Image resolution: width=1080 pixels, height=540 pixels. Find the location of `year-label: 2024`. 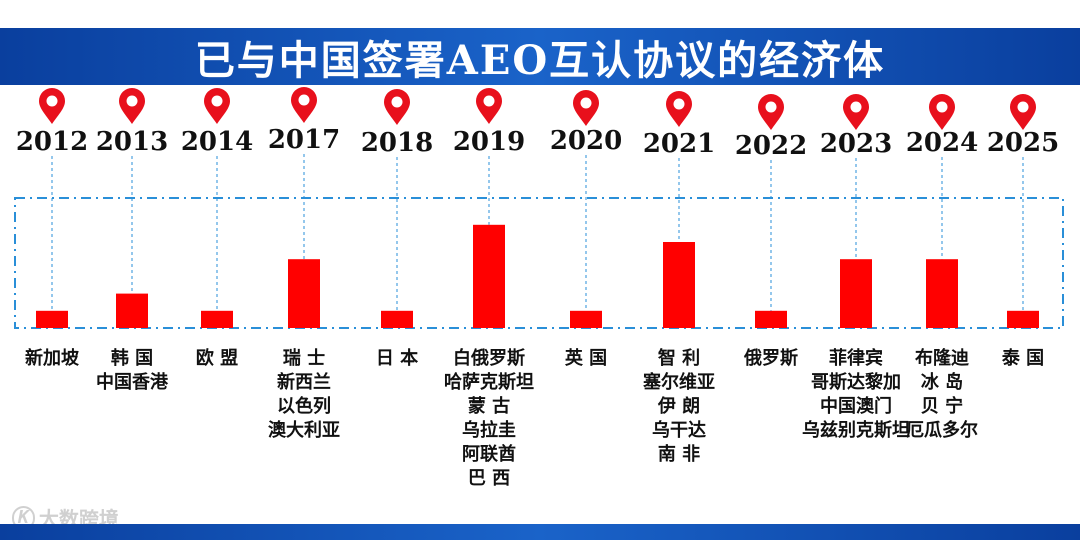

year-label: 2024 is located at coordinates (942, 143).